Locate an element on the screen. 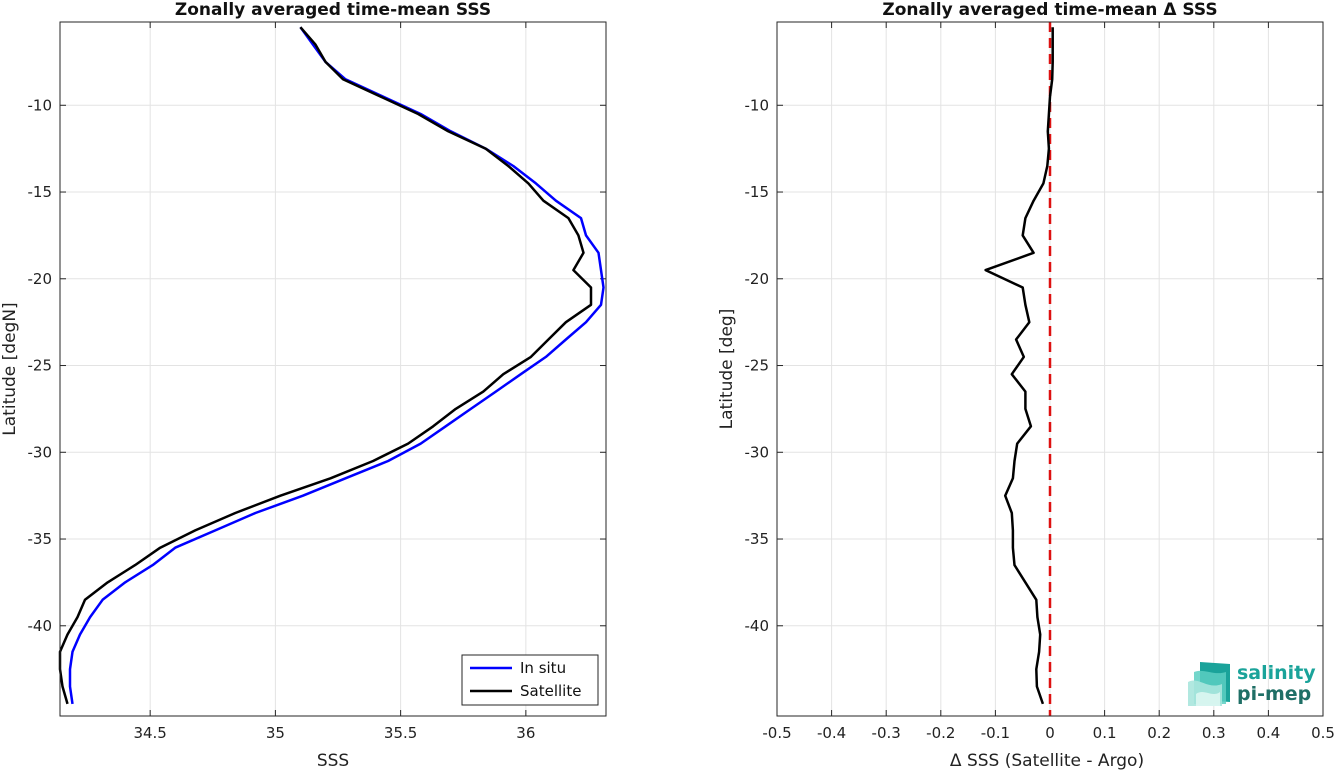 The width and height of the screenshot is (1336, 770). right-x-tick-label: 0.3 is located at coordinates (1214, 733).